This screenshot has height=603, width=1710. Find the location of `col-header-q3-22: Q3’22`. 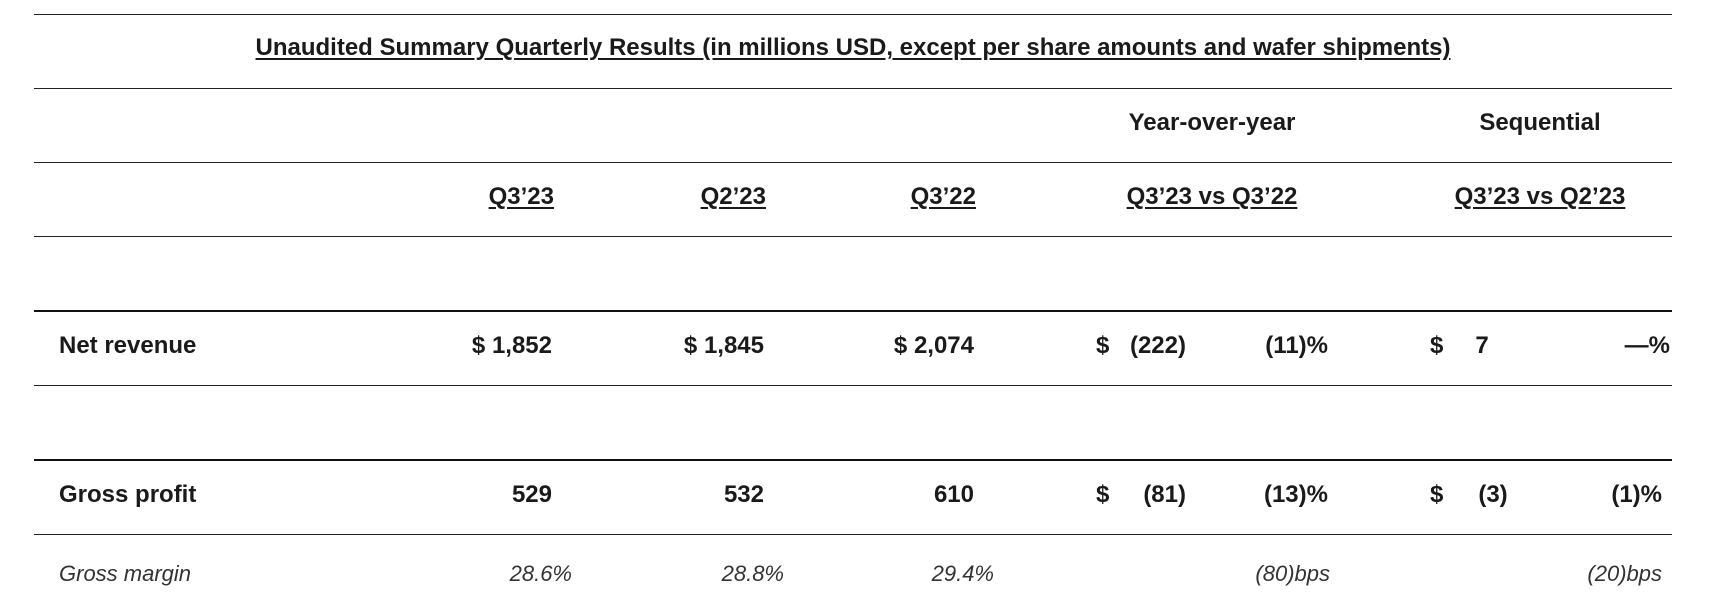

col-header-q3-22: Q3’22 is located at coordinates (943, 196).